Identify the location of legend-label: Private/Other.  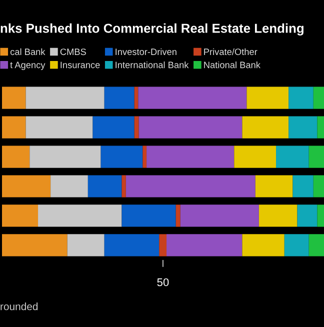
(231, 52).